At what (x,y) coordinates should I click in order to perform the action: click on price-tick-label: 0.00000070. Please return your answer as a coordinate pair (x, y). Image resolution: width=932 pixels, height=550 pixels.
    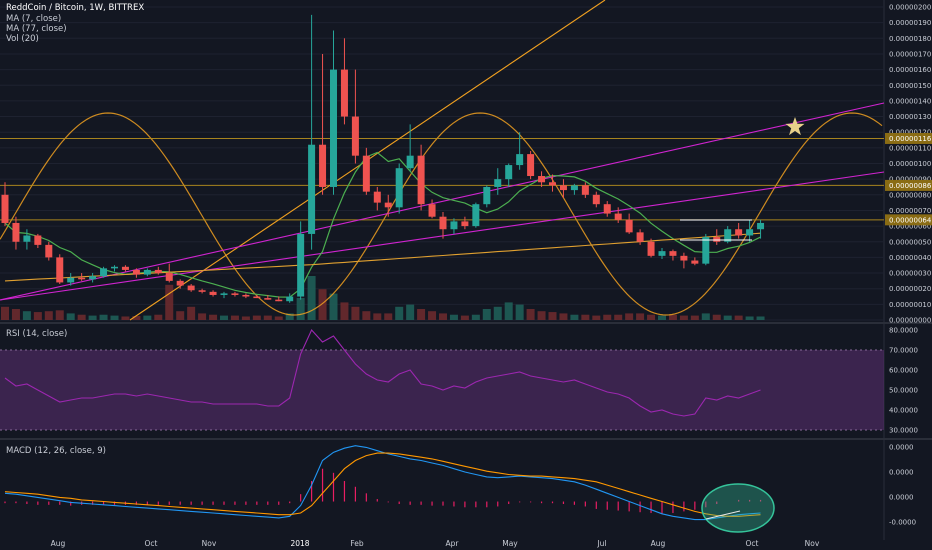
    Looking at the image, I should click on (910, 211).